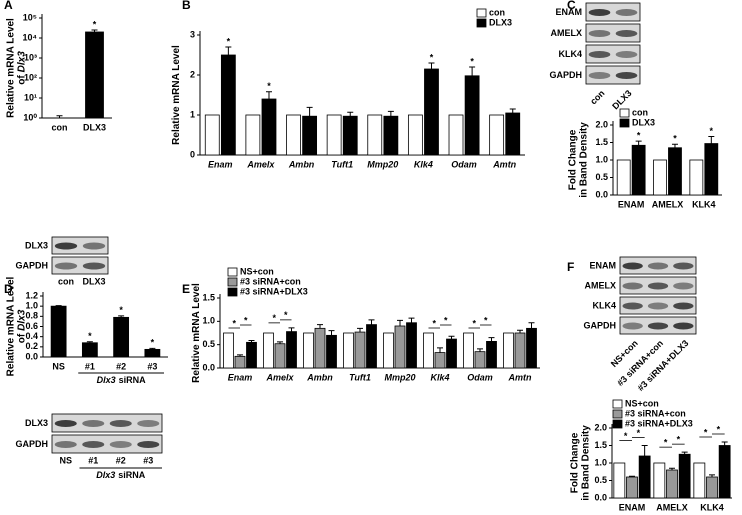 The image size is (742, 515). What do you see at coordinates (668, 204) in the screenshot?
I see `x-tick-label: AMELX` at bounding box center [668, 204].